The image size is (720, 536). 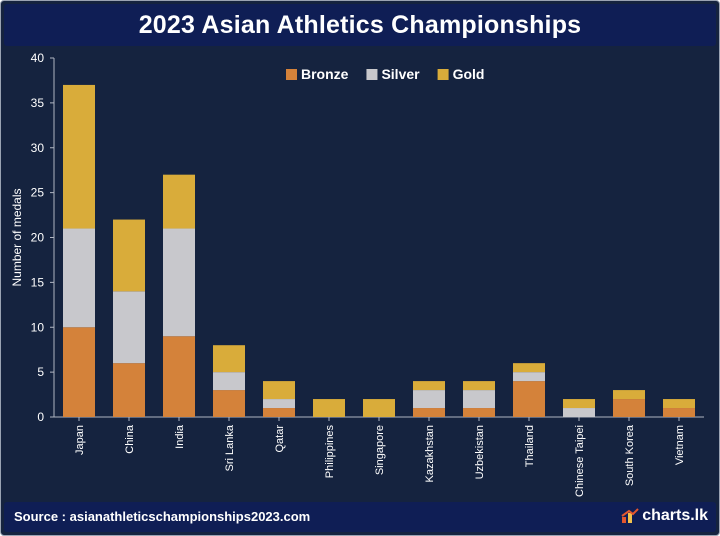 I want to click on y-tick-label: 35, so click(x=38, y=103).